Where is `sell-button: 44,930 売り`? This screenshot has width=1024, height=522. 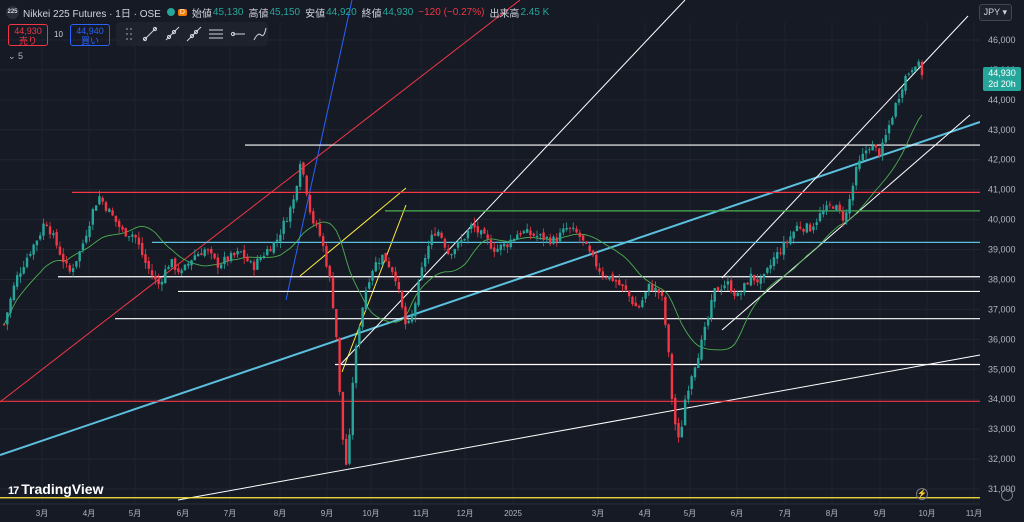 sell-button: 44,930 売り is located at coordinates (28, 35).